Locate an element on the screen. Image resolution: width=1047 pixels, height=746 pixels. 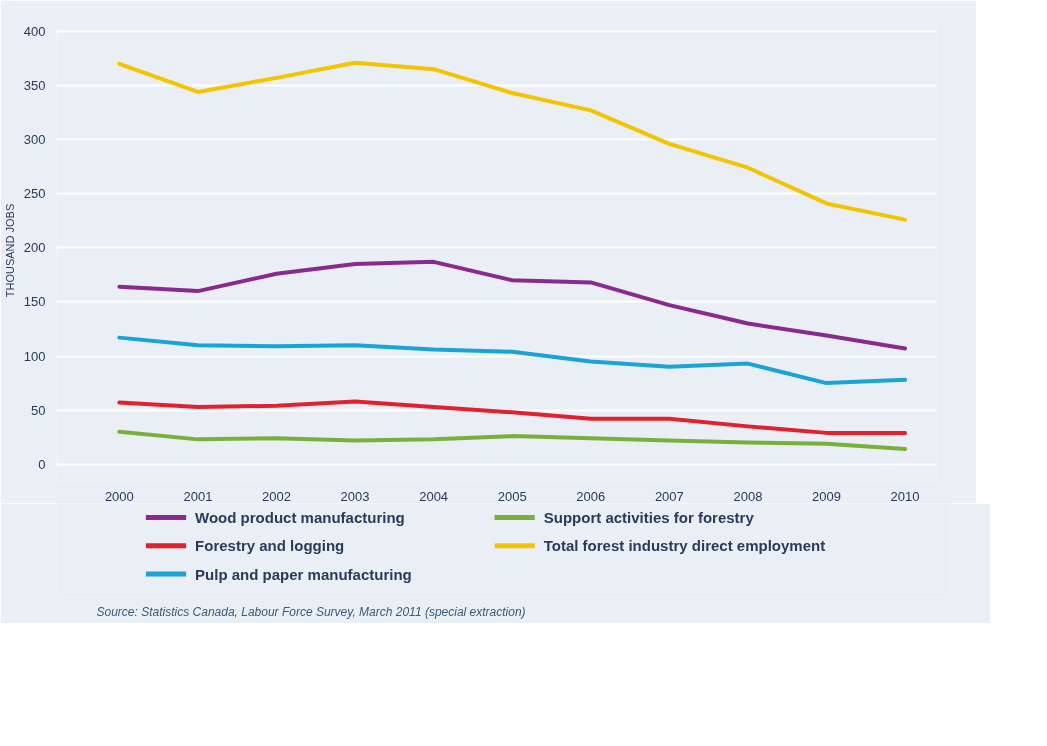
x-tick-label: 2001 is located at coordinates (198, 496).